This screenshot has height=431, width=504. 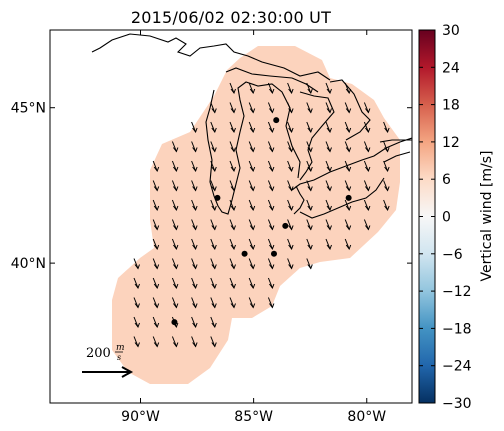 I want to click on colorbar-label: Vertical wind [m/s], so click(x=487, y=216).